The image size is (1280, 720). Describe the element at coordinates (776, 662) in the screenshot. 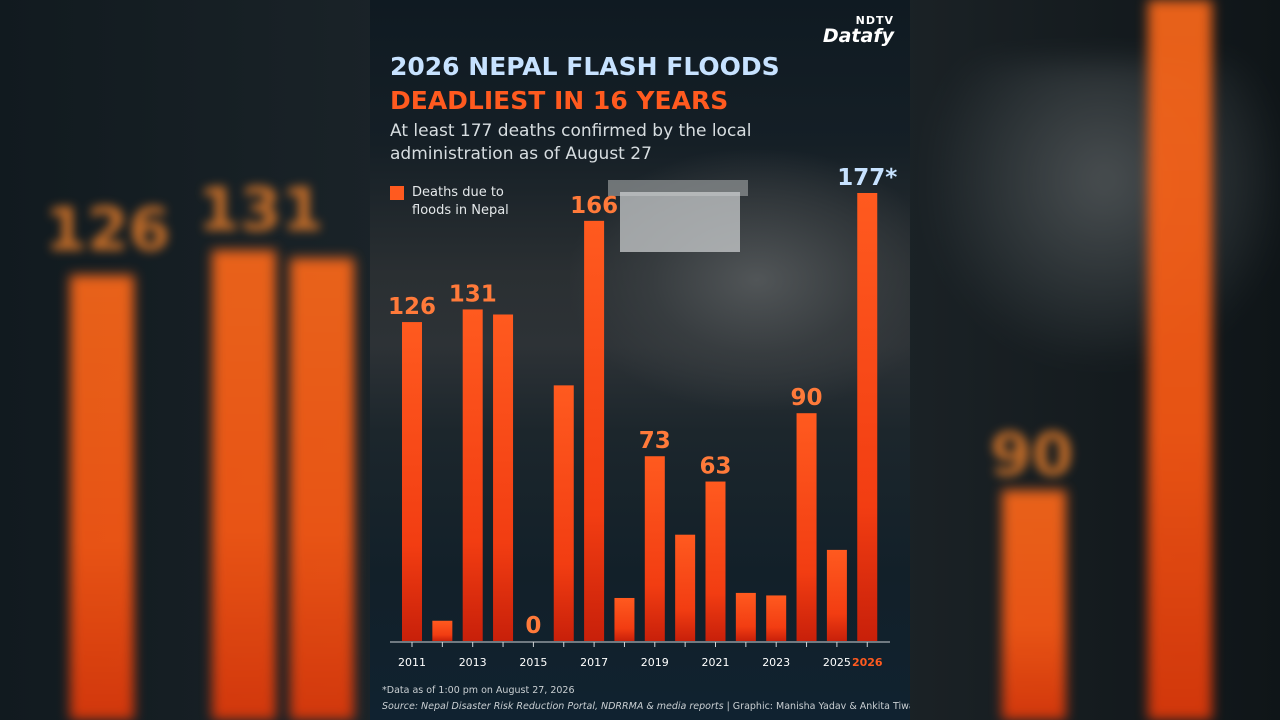

I see `x-tick-label: 2023` at that location.